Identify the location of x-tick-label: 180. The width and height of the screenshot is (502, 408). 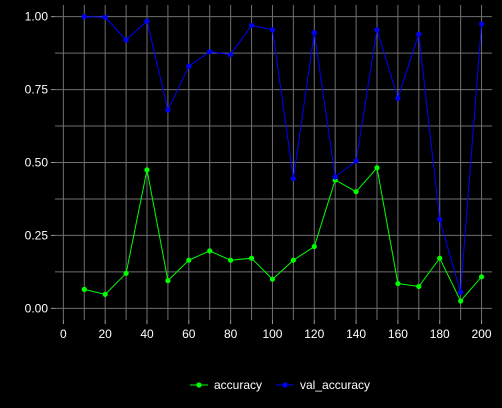
(440, 334).